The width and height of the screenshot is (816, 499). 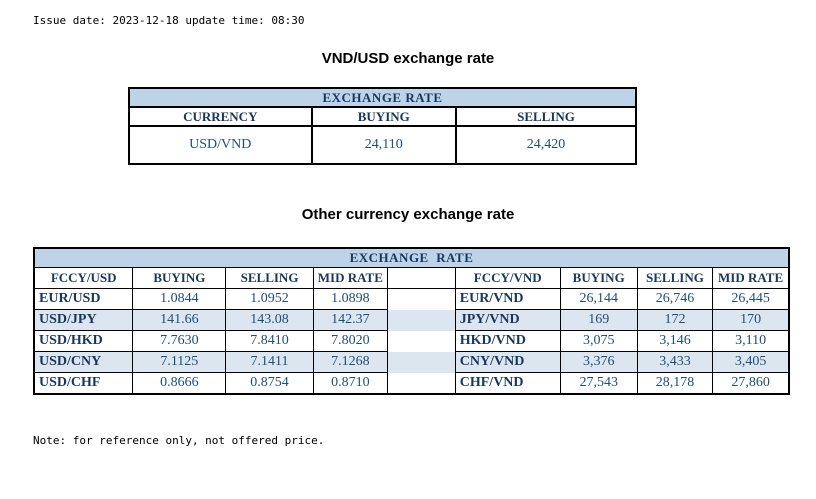 I want to click on cell-selling: 7.1411, so click(x=269, y=362).